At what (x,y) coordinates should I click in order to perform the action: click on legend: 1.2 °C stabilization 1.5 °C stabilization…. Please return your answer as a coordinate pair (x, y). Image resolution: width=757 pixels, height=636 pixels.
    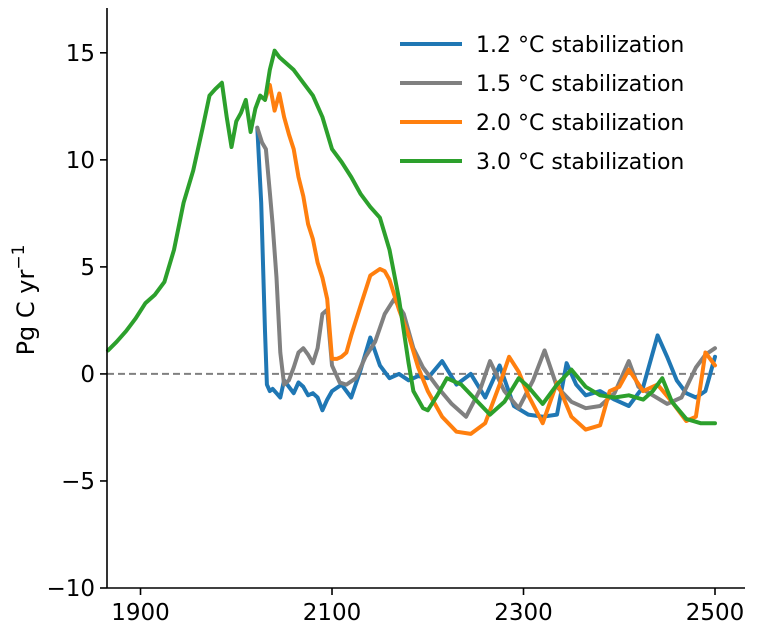
    Looking at the image, I should click on (542, 104).